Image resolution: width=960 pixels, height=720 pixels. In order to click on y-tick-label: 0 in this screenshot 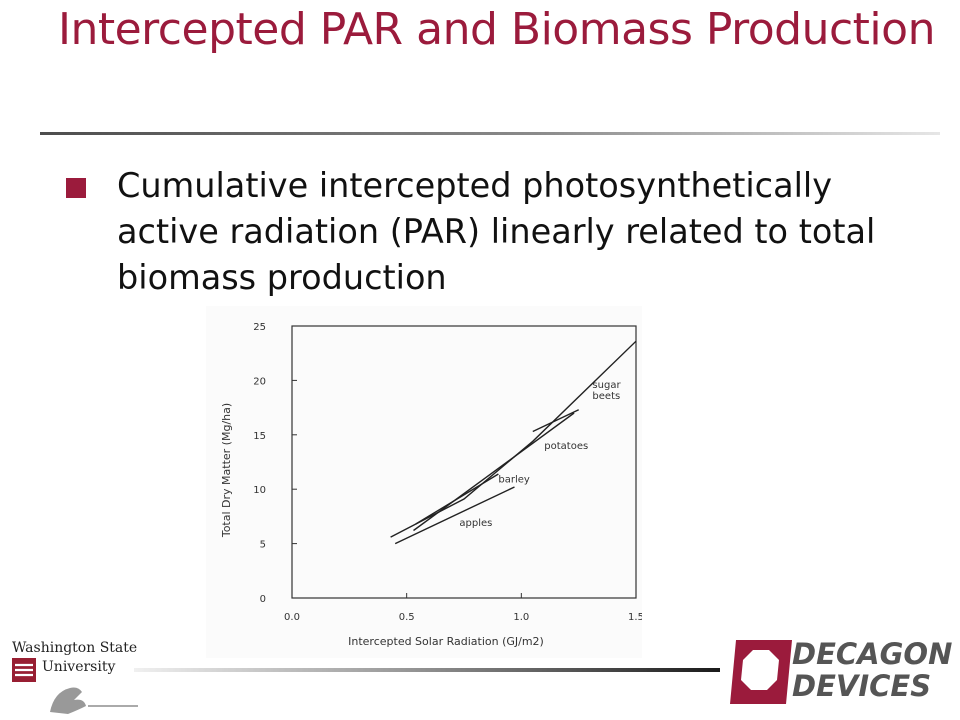, I will do `click(263, 599)`.